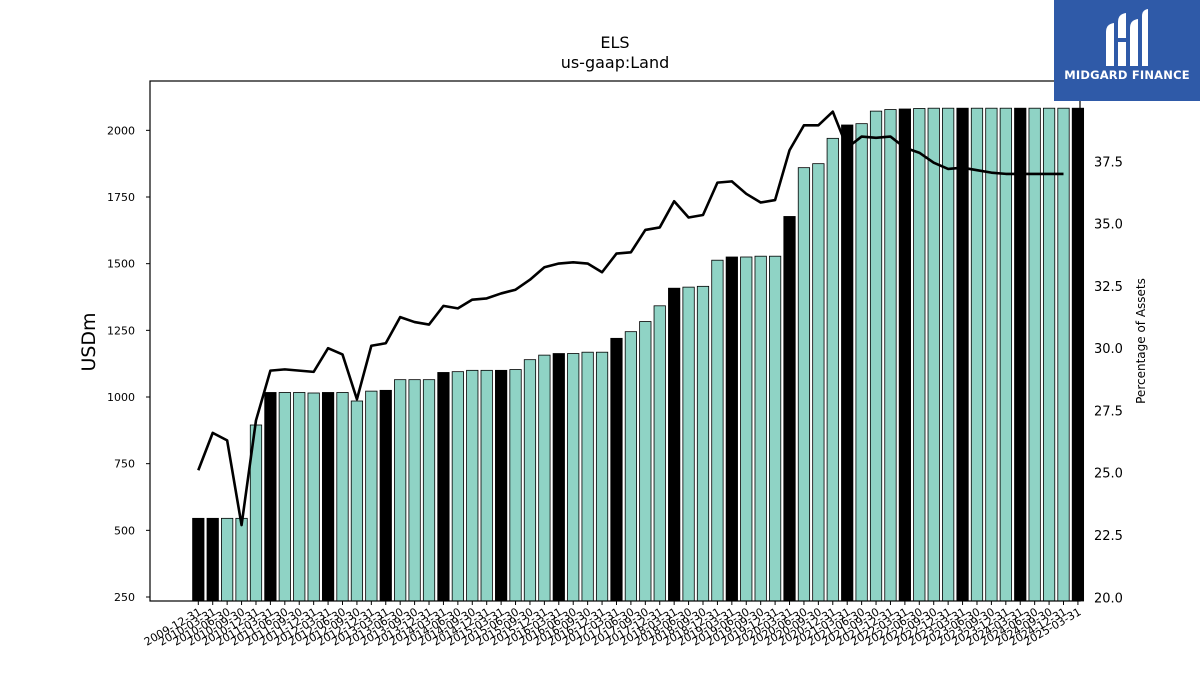 The height and width of the screenshot is (675, 1200). I want to click on brand-logo: MIDGARD FINANCE, so click(1127, 50).